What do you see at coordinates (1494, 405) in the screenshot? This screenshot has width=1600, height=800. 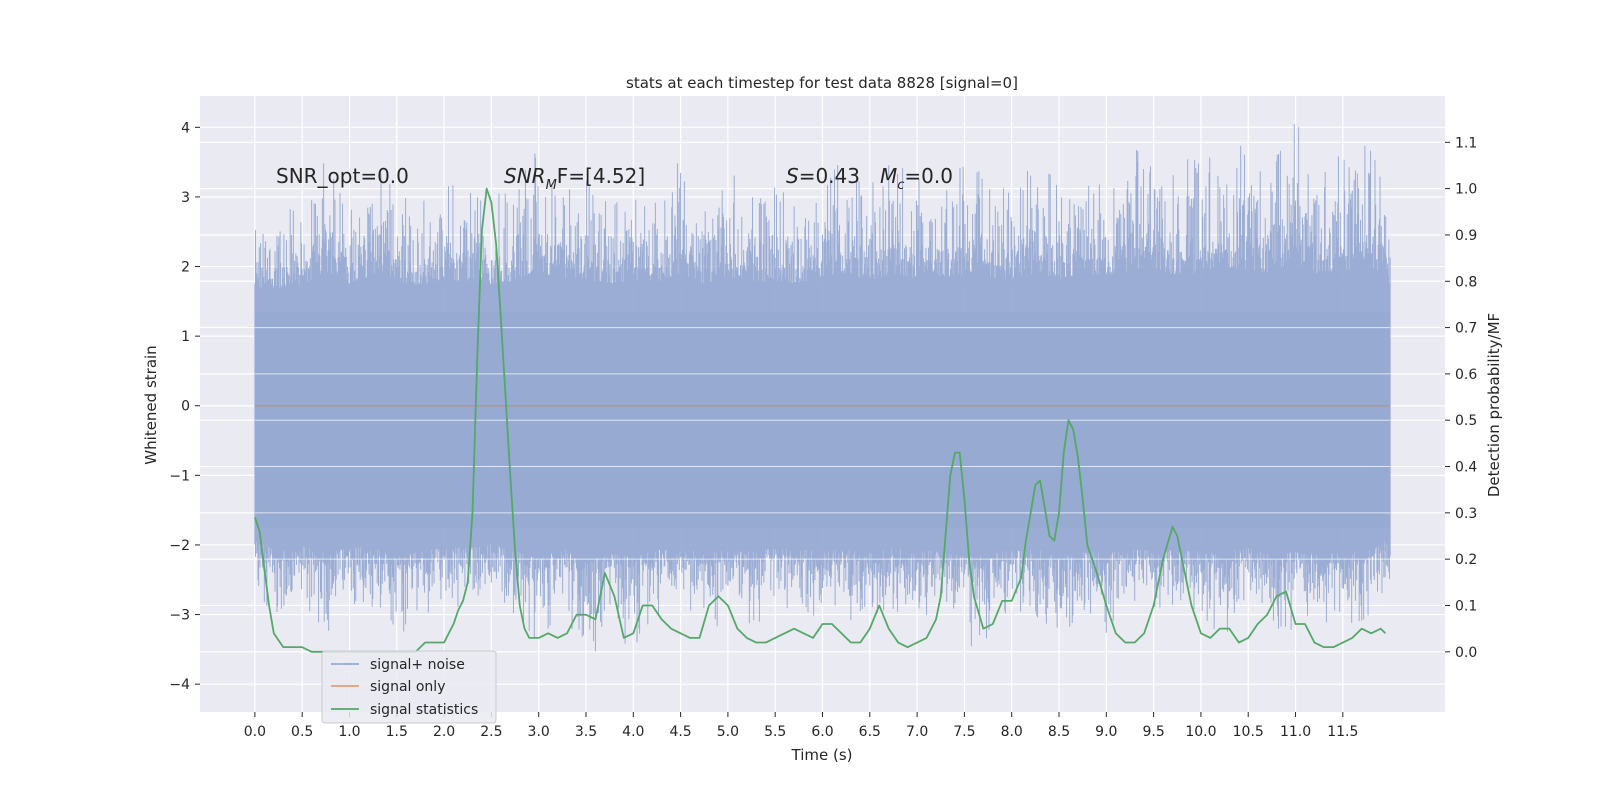 I see `y2-axis-label: Detection probability/MF` at bounding box center [1494, 405].